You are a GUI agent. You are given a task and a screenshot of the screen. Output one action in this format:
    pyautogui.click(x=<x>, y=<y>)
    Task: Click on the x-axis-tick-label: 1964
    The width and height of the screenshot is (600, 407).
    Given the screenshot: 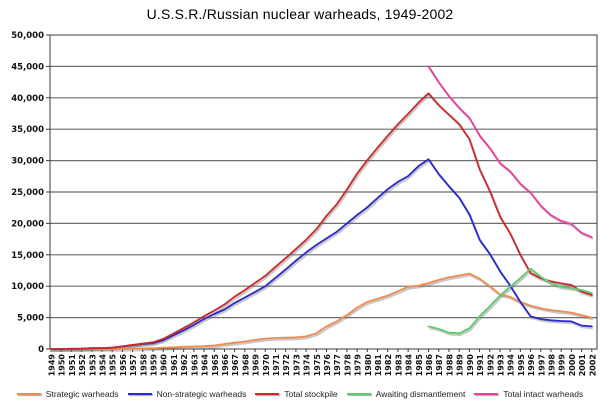 What is the action you would take?
    pyautogui.click(x=205, y=365)
    